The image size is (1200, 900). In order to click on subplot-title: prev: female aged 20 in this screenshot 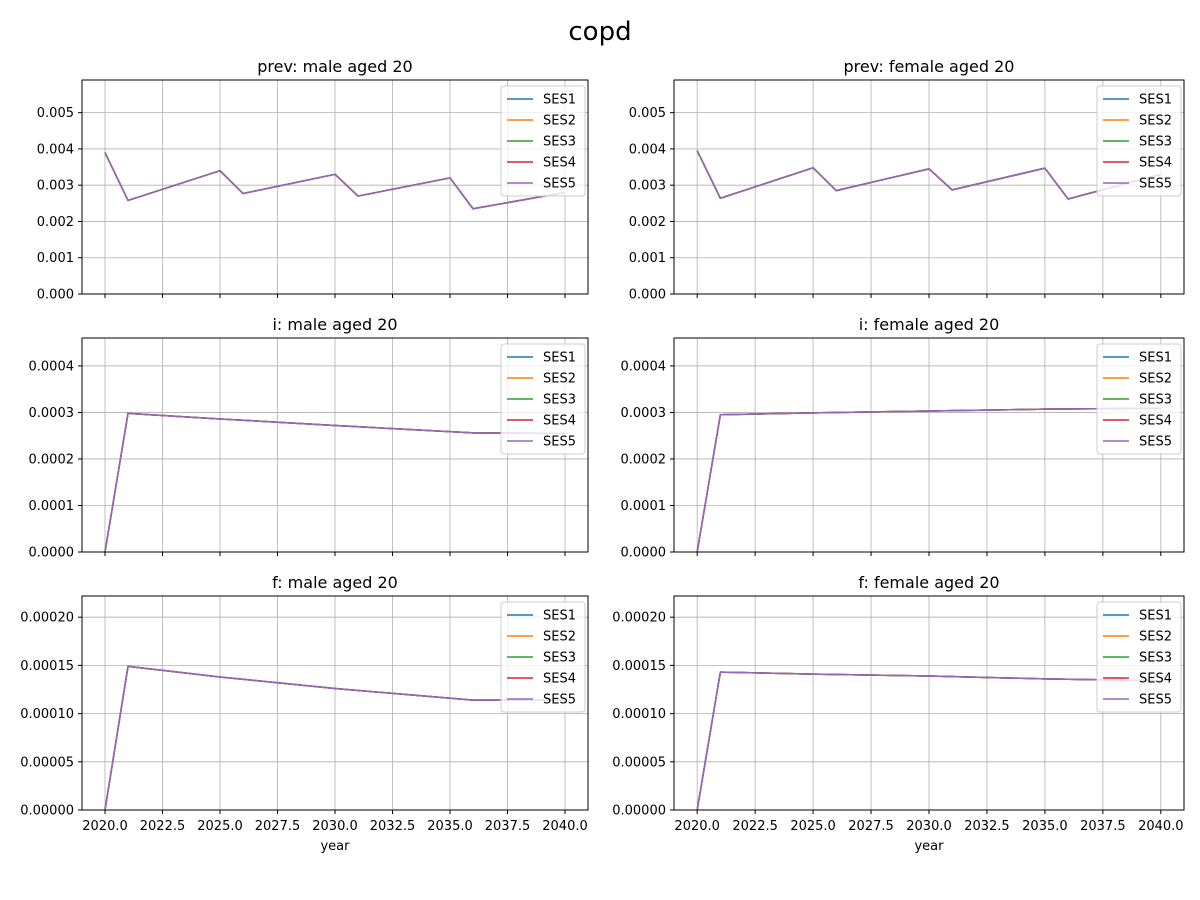, I will do `click(929, 66)`.